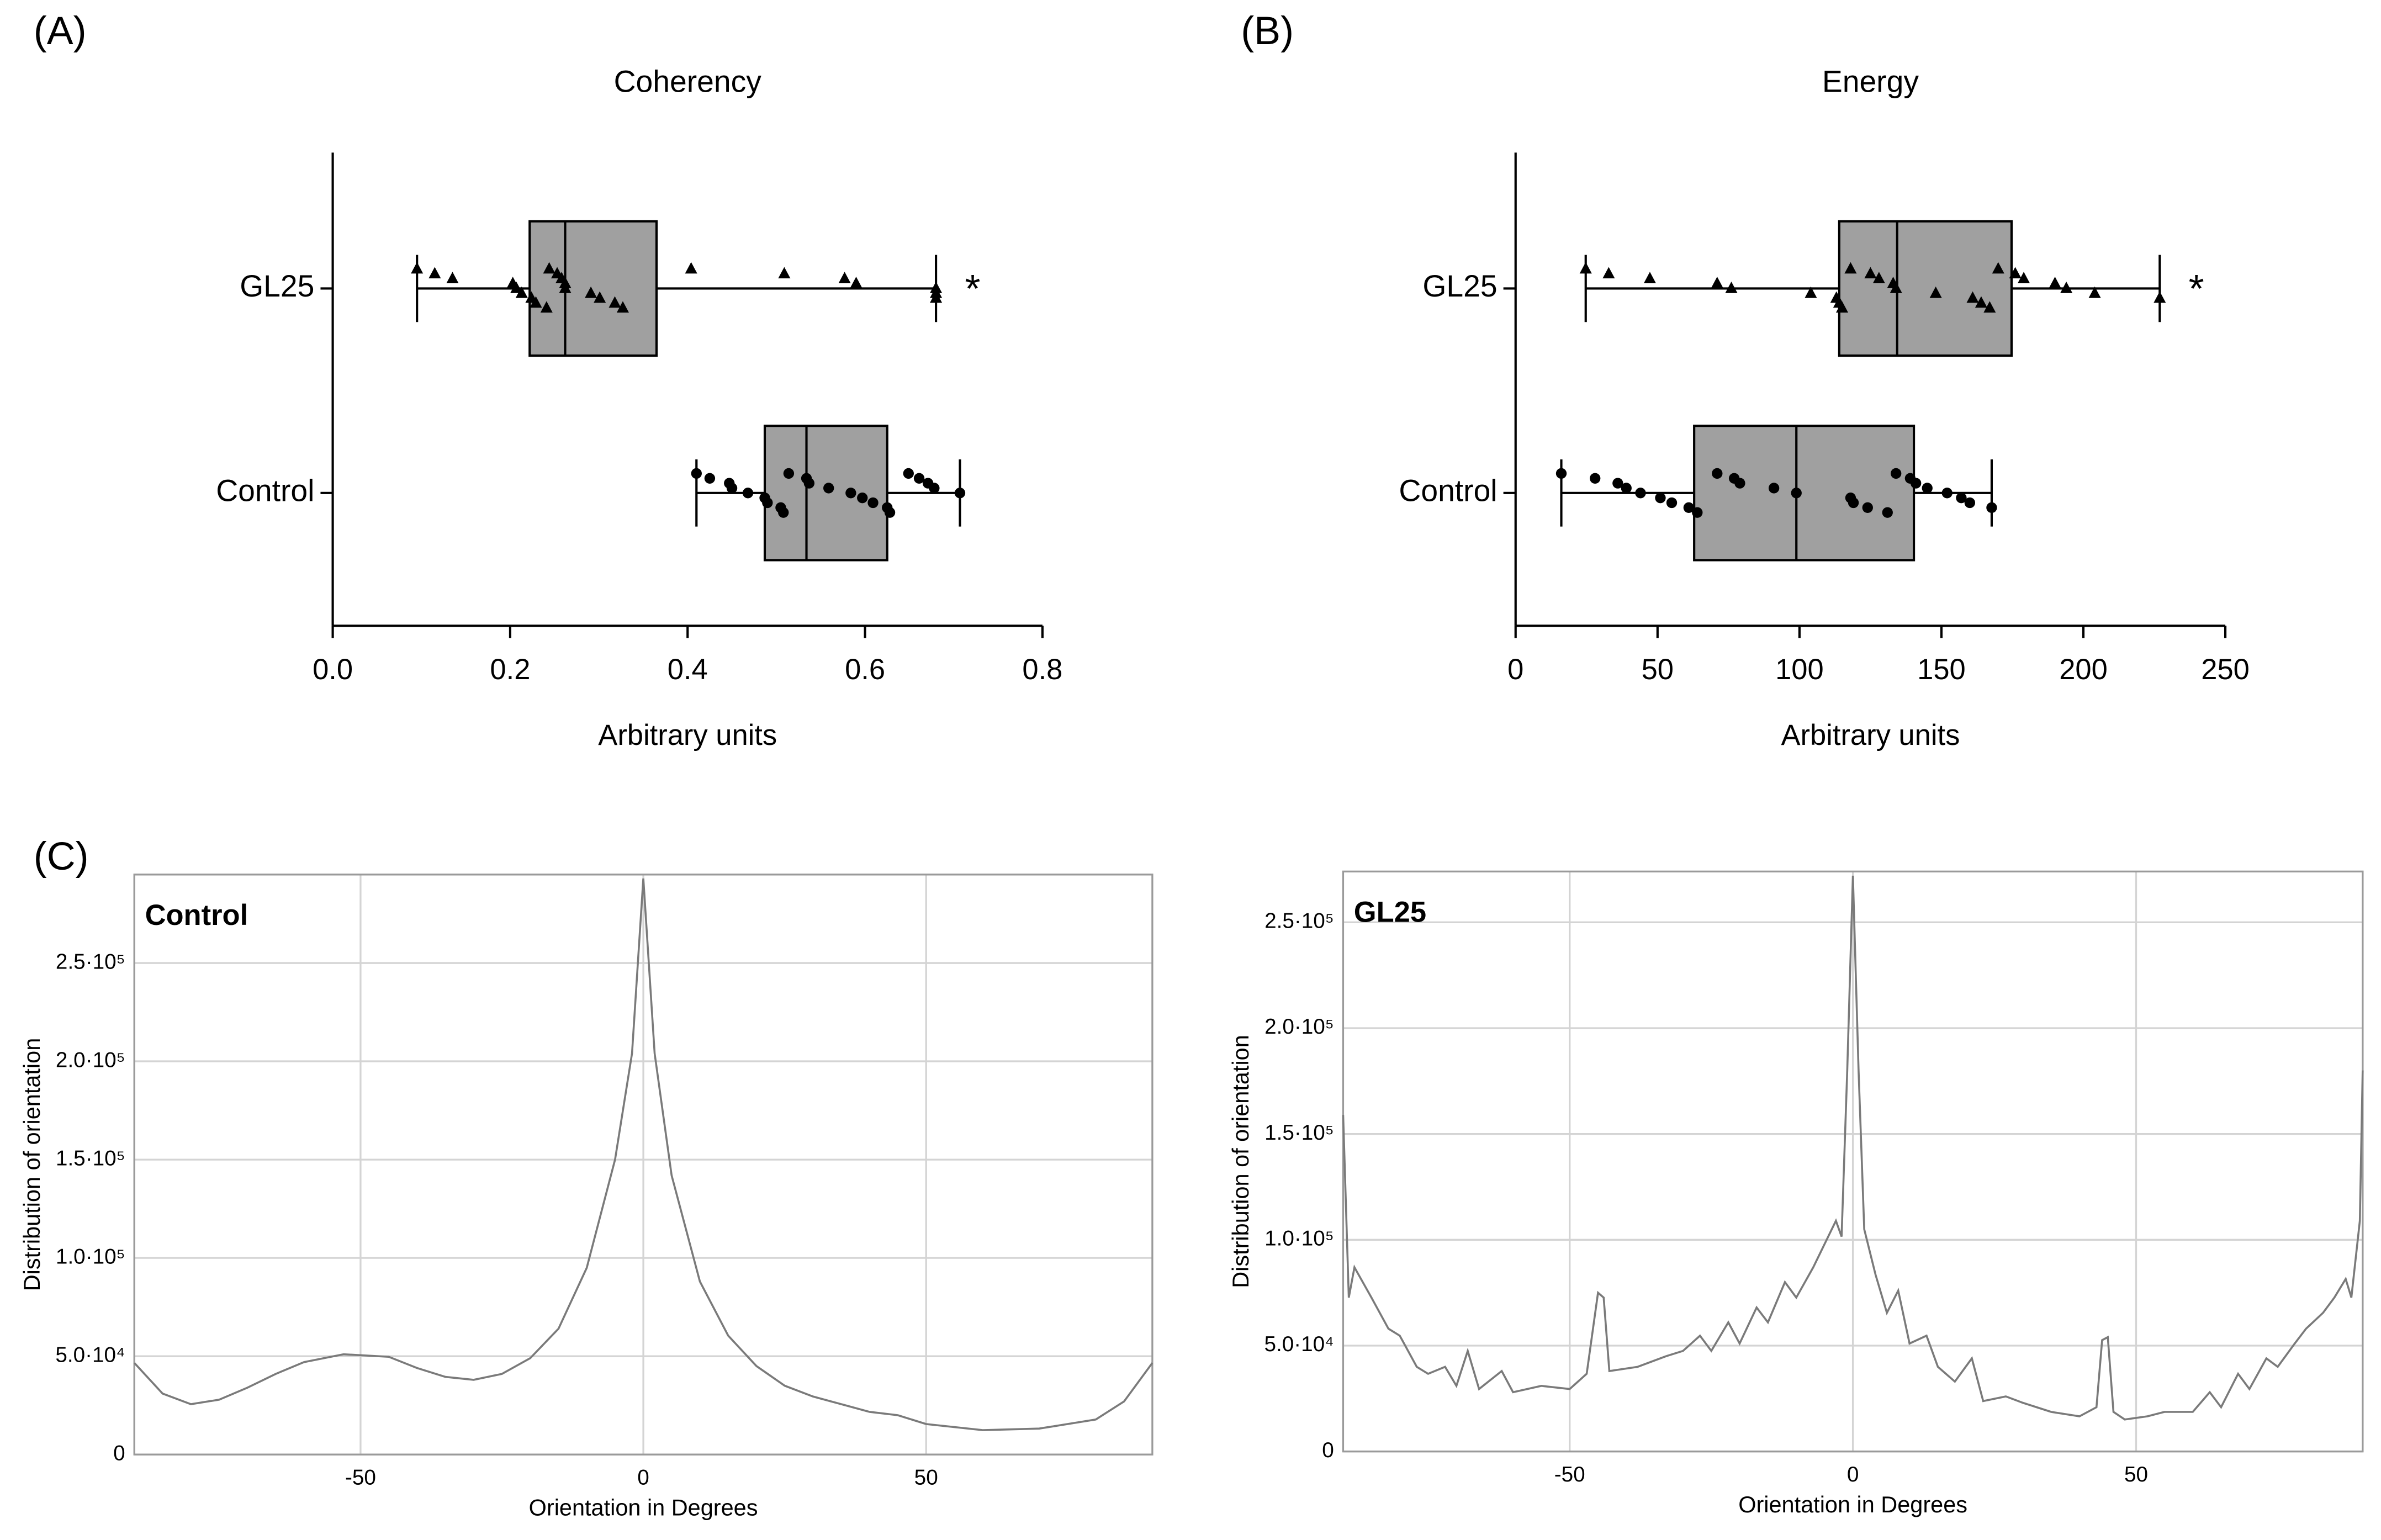  Describe the element at coordinates (1799, 669) in the screenshot. I see `x-tick-label: 100` at that location.